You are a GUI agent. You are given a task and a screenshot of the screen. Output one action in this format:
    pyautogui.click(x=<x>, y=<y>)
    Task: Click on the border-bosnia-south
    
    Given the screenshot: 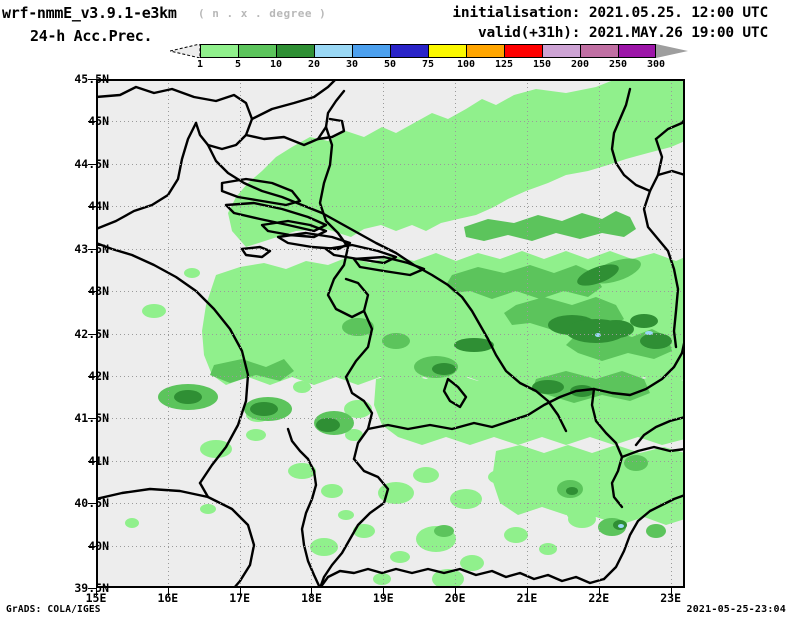 What is the action you would take?
    pyautogui.click(x=359, y=385)
    